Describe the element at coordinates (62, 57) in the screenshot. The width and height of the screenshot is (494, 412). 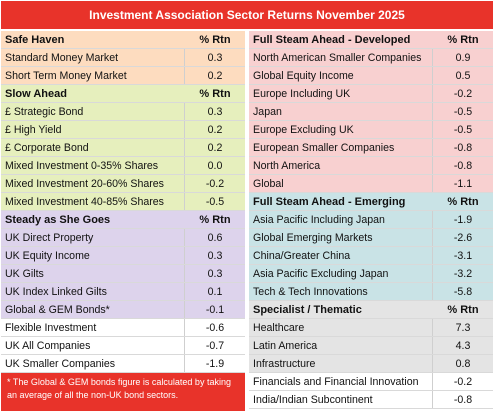
I see `sector-name: Standard Money Market` at that location.